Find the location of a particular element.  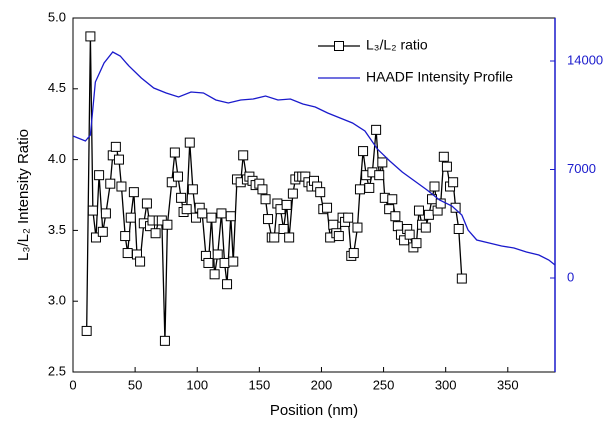

y-tick-label: 3.0 is located at coordinates (57, 300).